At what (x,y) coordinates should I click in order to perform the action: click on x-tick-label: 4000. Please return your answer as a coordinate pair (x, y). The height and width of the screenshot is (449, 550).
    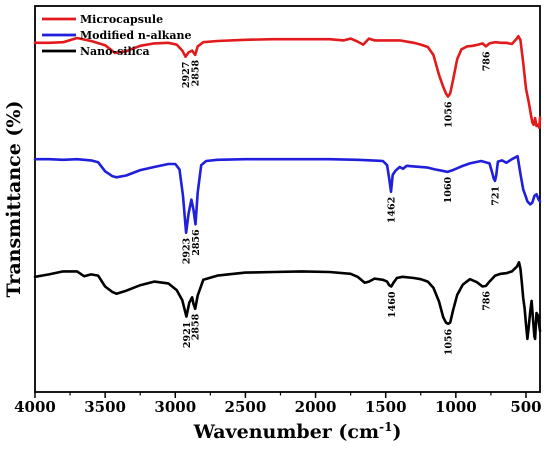
    Looking at the image, I should click on (35, 407).